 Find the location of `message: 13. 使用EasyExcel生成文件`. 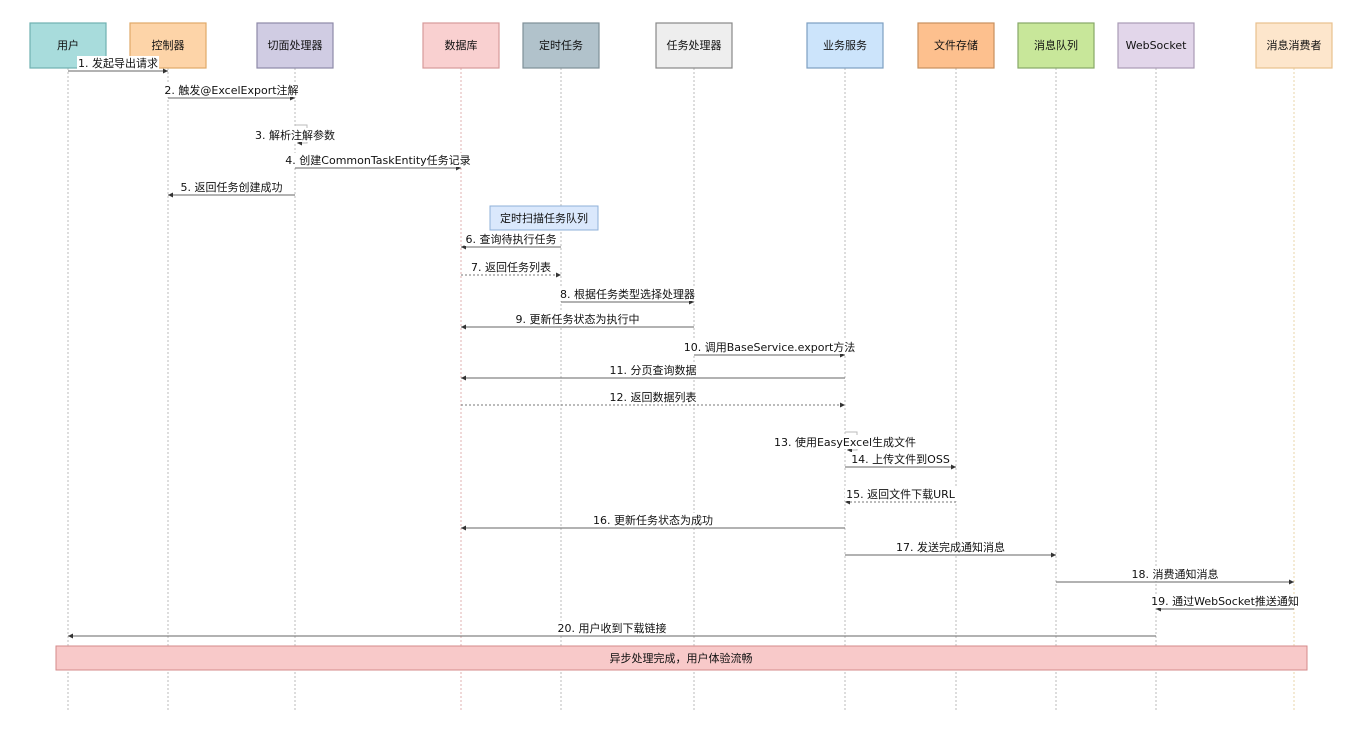

message: 13. 使用EasyExcel生成文件 is located at coordinates (845, 442).